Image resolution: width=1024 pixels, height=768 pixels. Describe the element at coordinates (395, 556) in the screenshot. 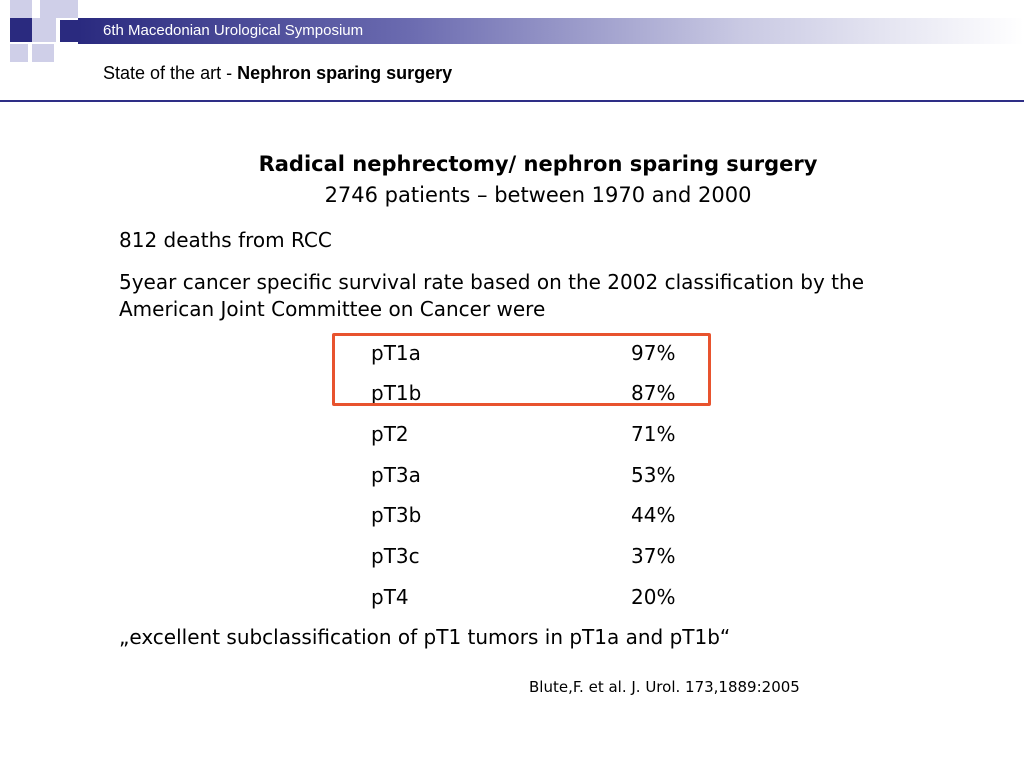

I see `stage-label: pT3c` at that location.